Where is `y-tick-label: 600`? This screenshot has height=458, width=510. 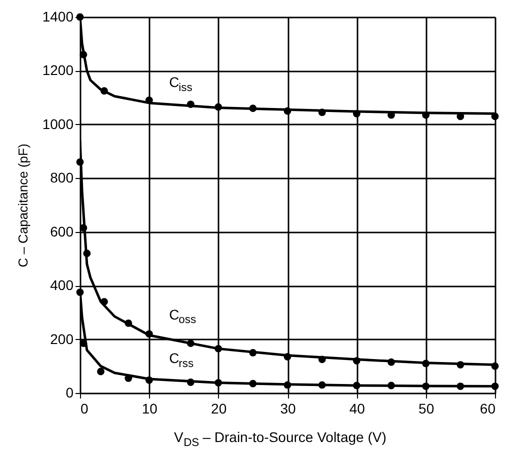
y-tick-label: 600 is located at coordinates (62, 231).